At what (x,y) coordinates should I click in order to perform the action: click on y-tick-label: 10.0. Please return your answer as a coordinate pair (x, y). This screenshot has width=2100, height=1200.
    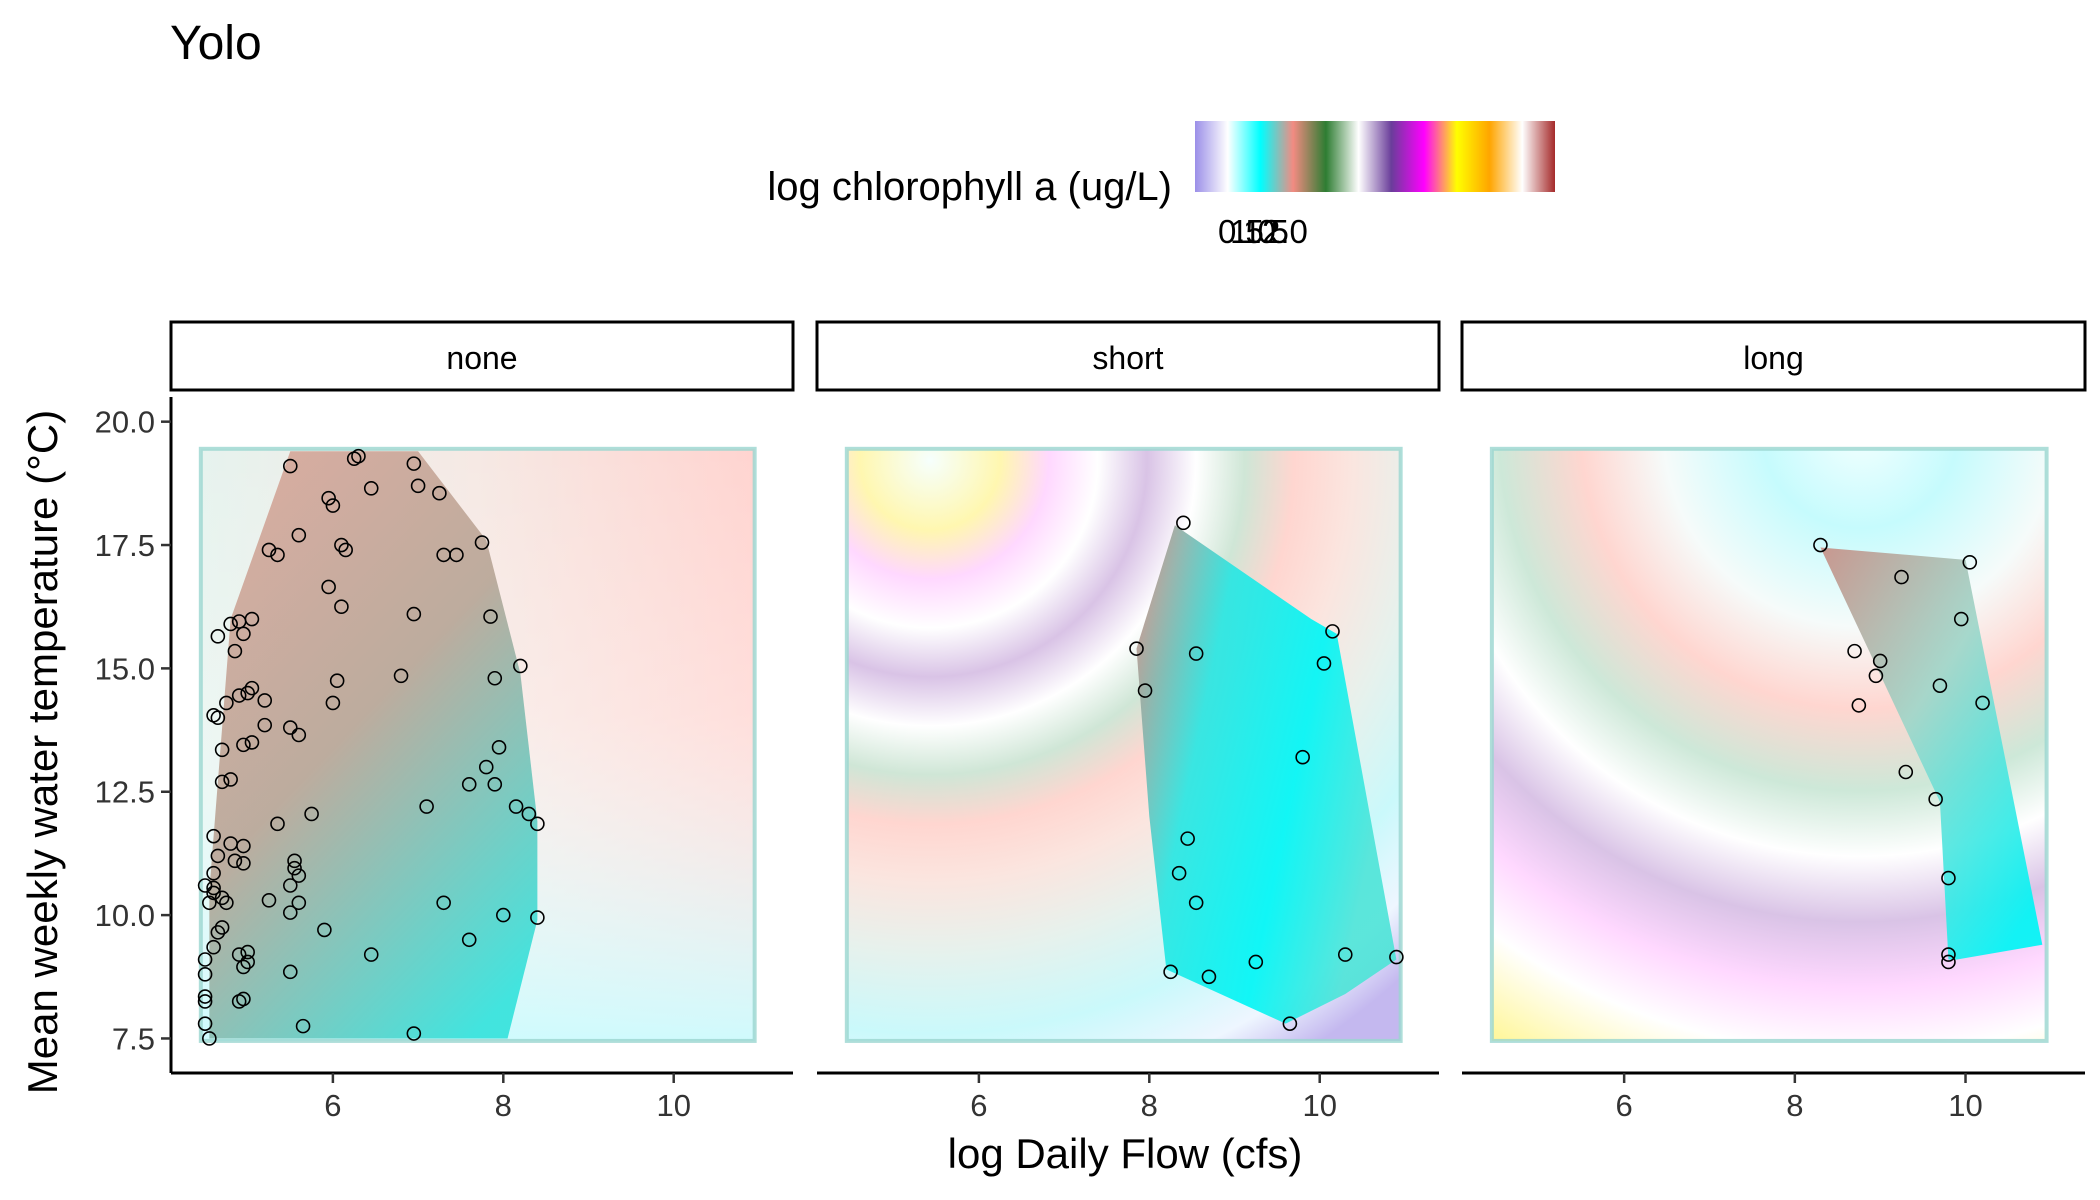
    Looking at the image, I should click on (125, 915).